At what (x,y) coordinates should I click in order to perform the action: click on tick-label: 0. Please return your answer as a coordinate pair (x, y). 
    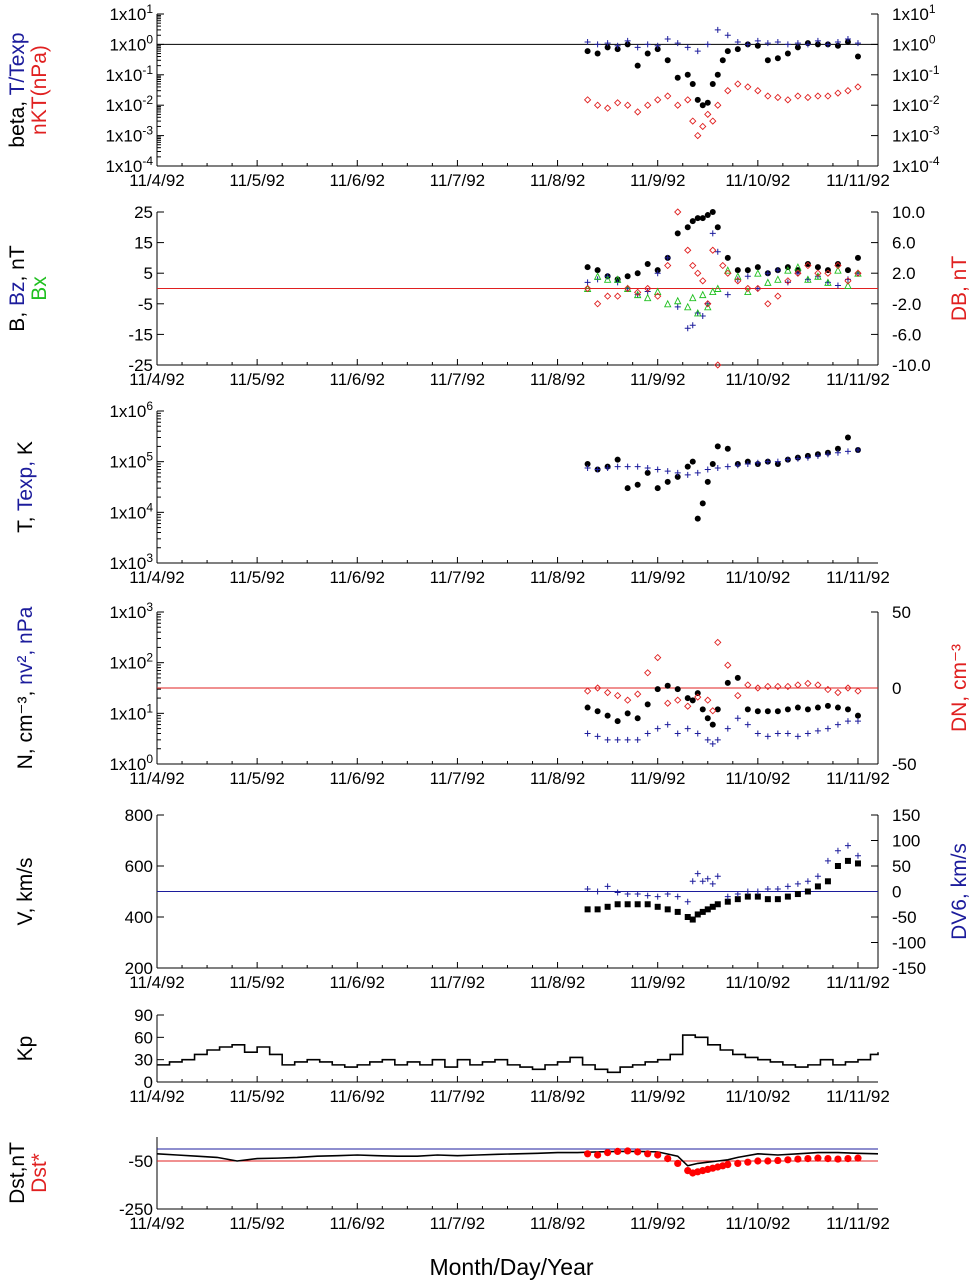
    Looking at the image, I should click on (148, 1082).